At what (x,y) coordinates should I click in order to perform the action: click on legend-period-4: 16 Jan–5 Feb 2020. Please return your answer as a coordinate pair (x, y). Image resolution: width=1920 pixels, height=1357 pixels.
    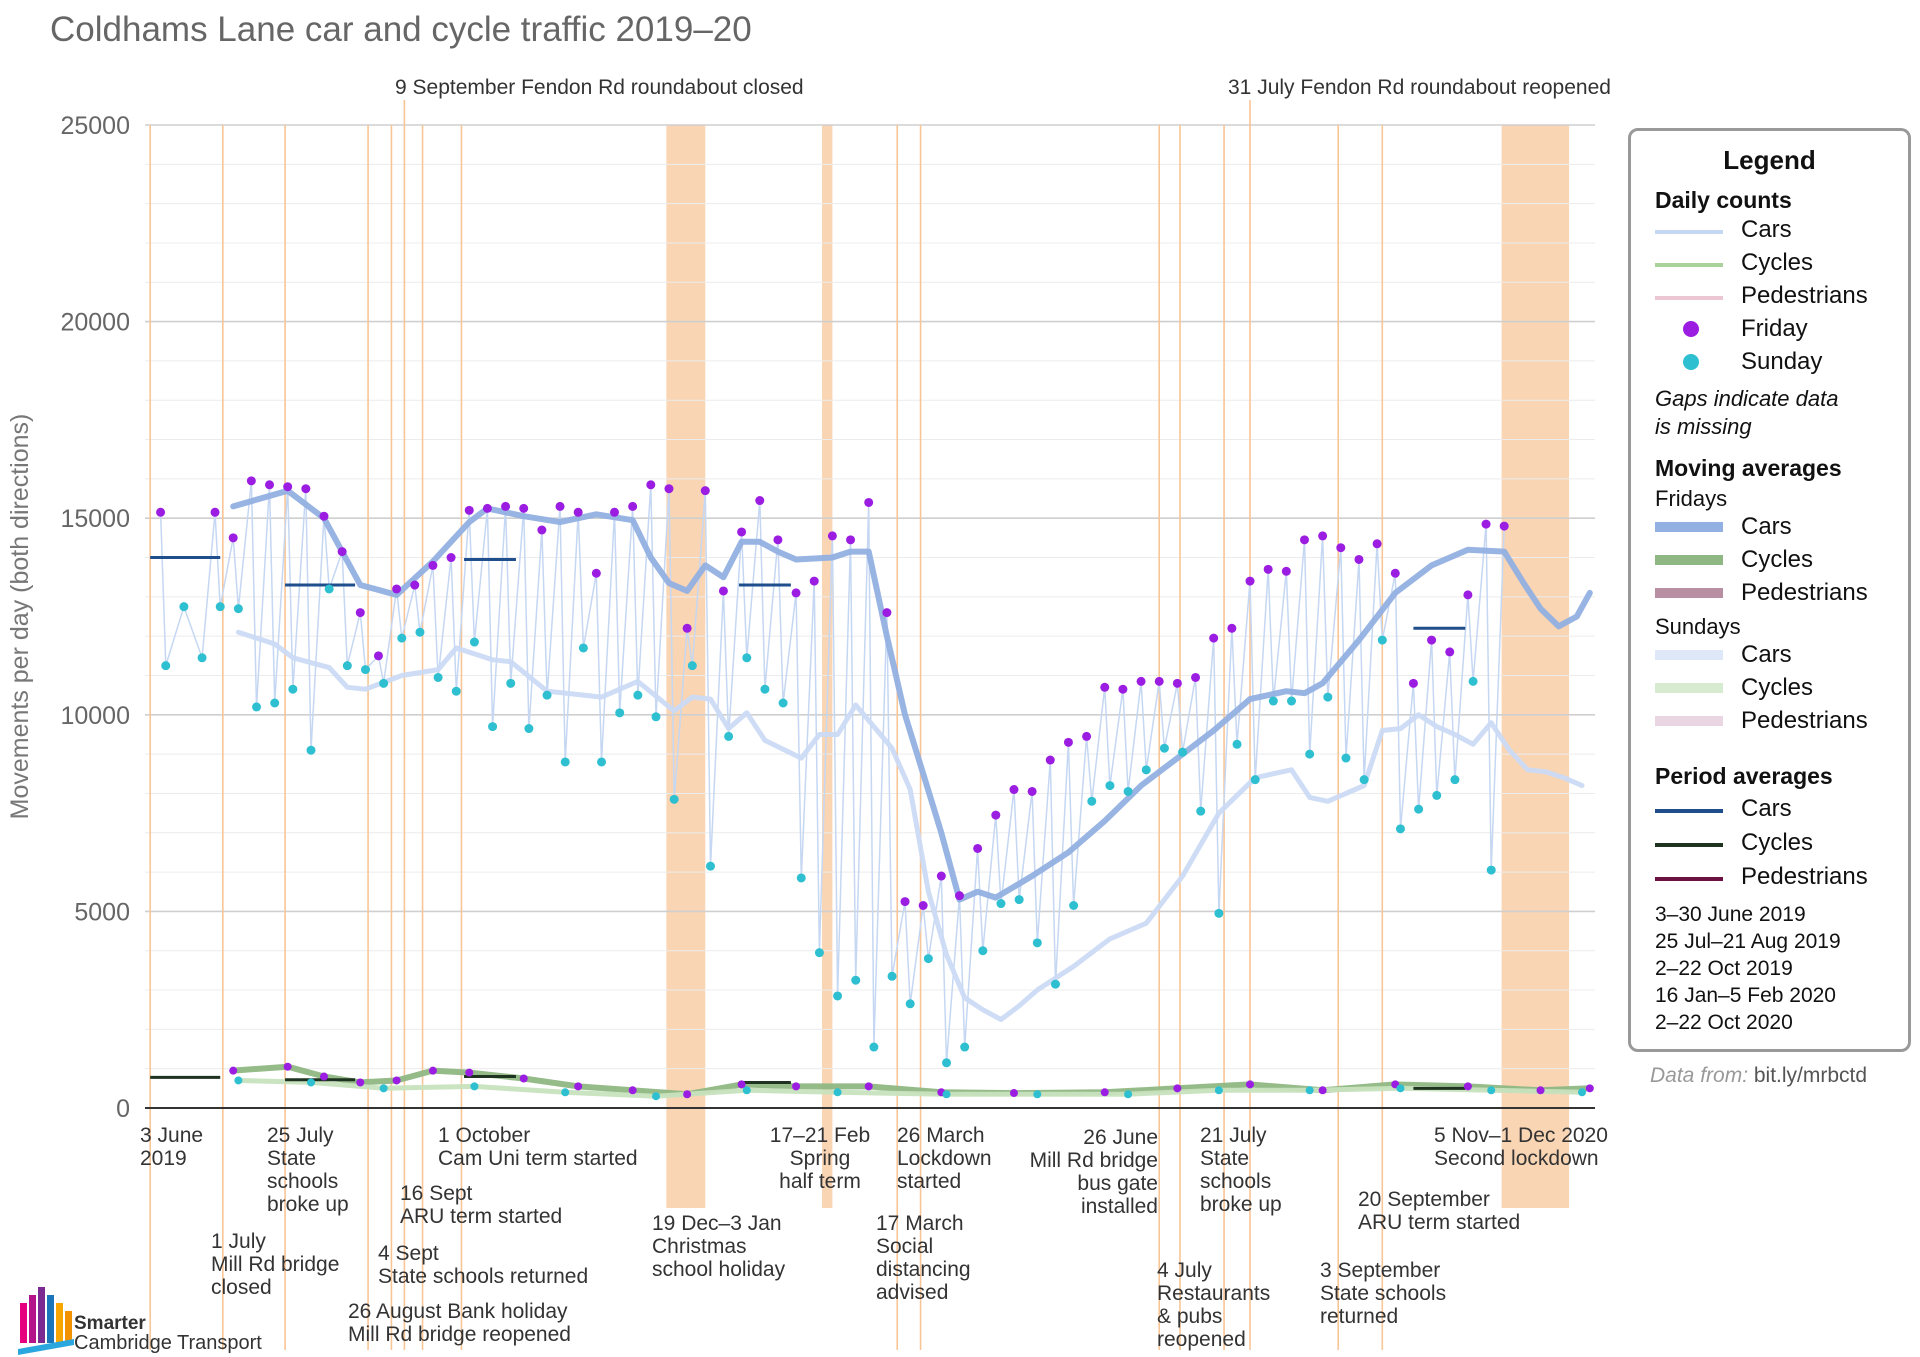
    Looking at the image, I should click on (1745, 995).